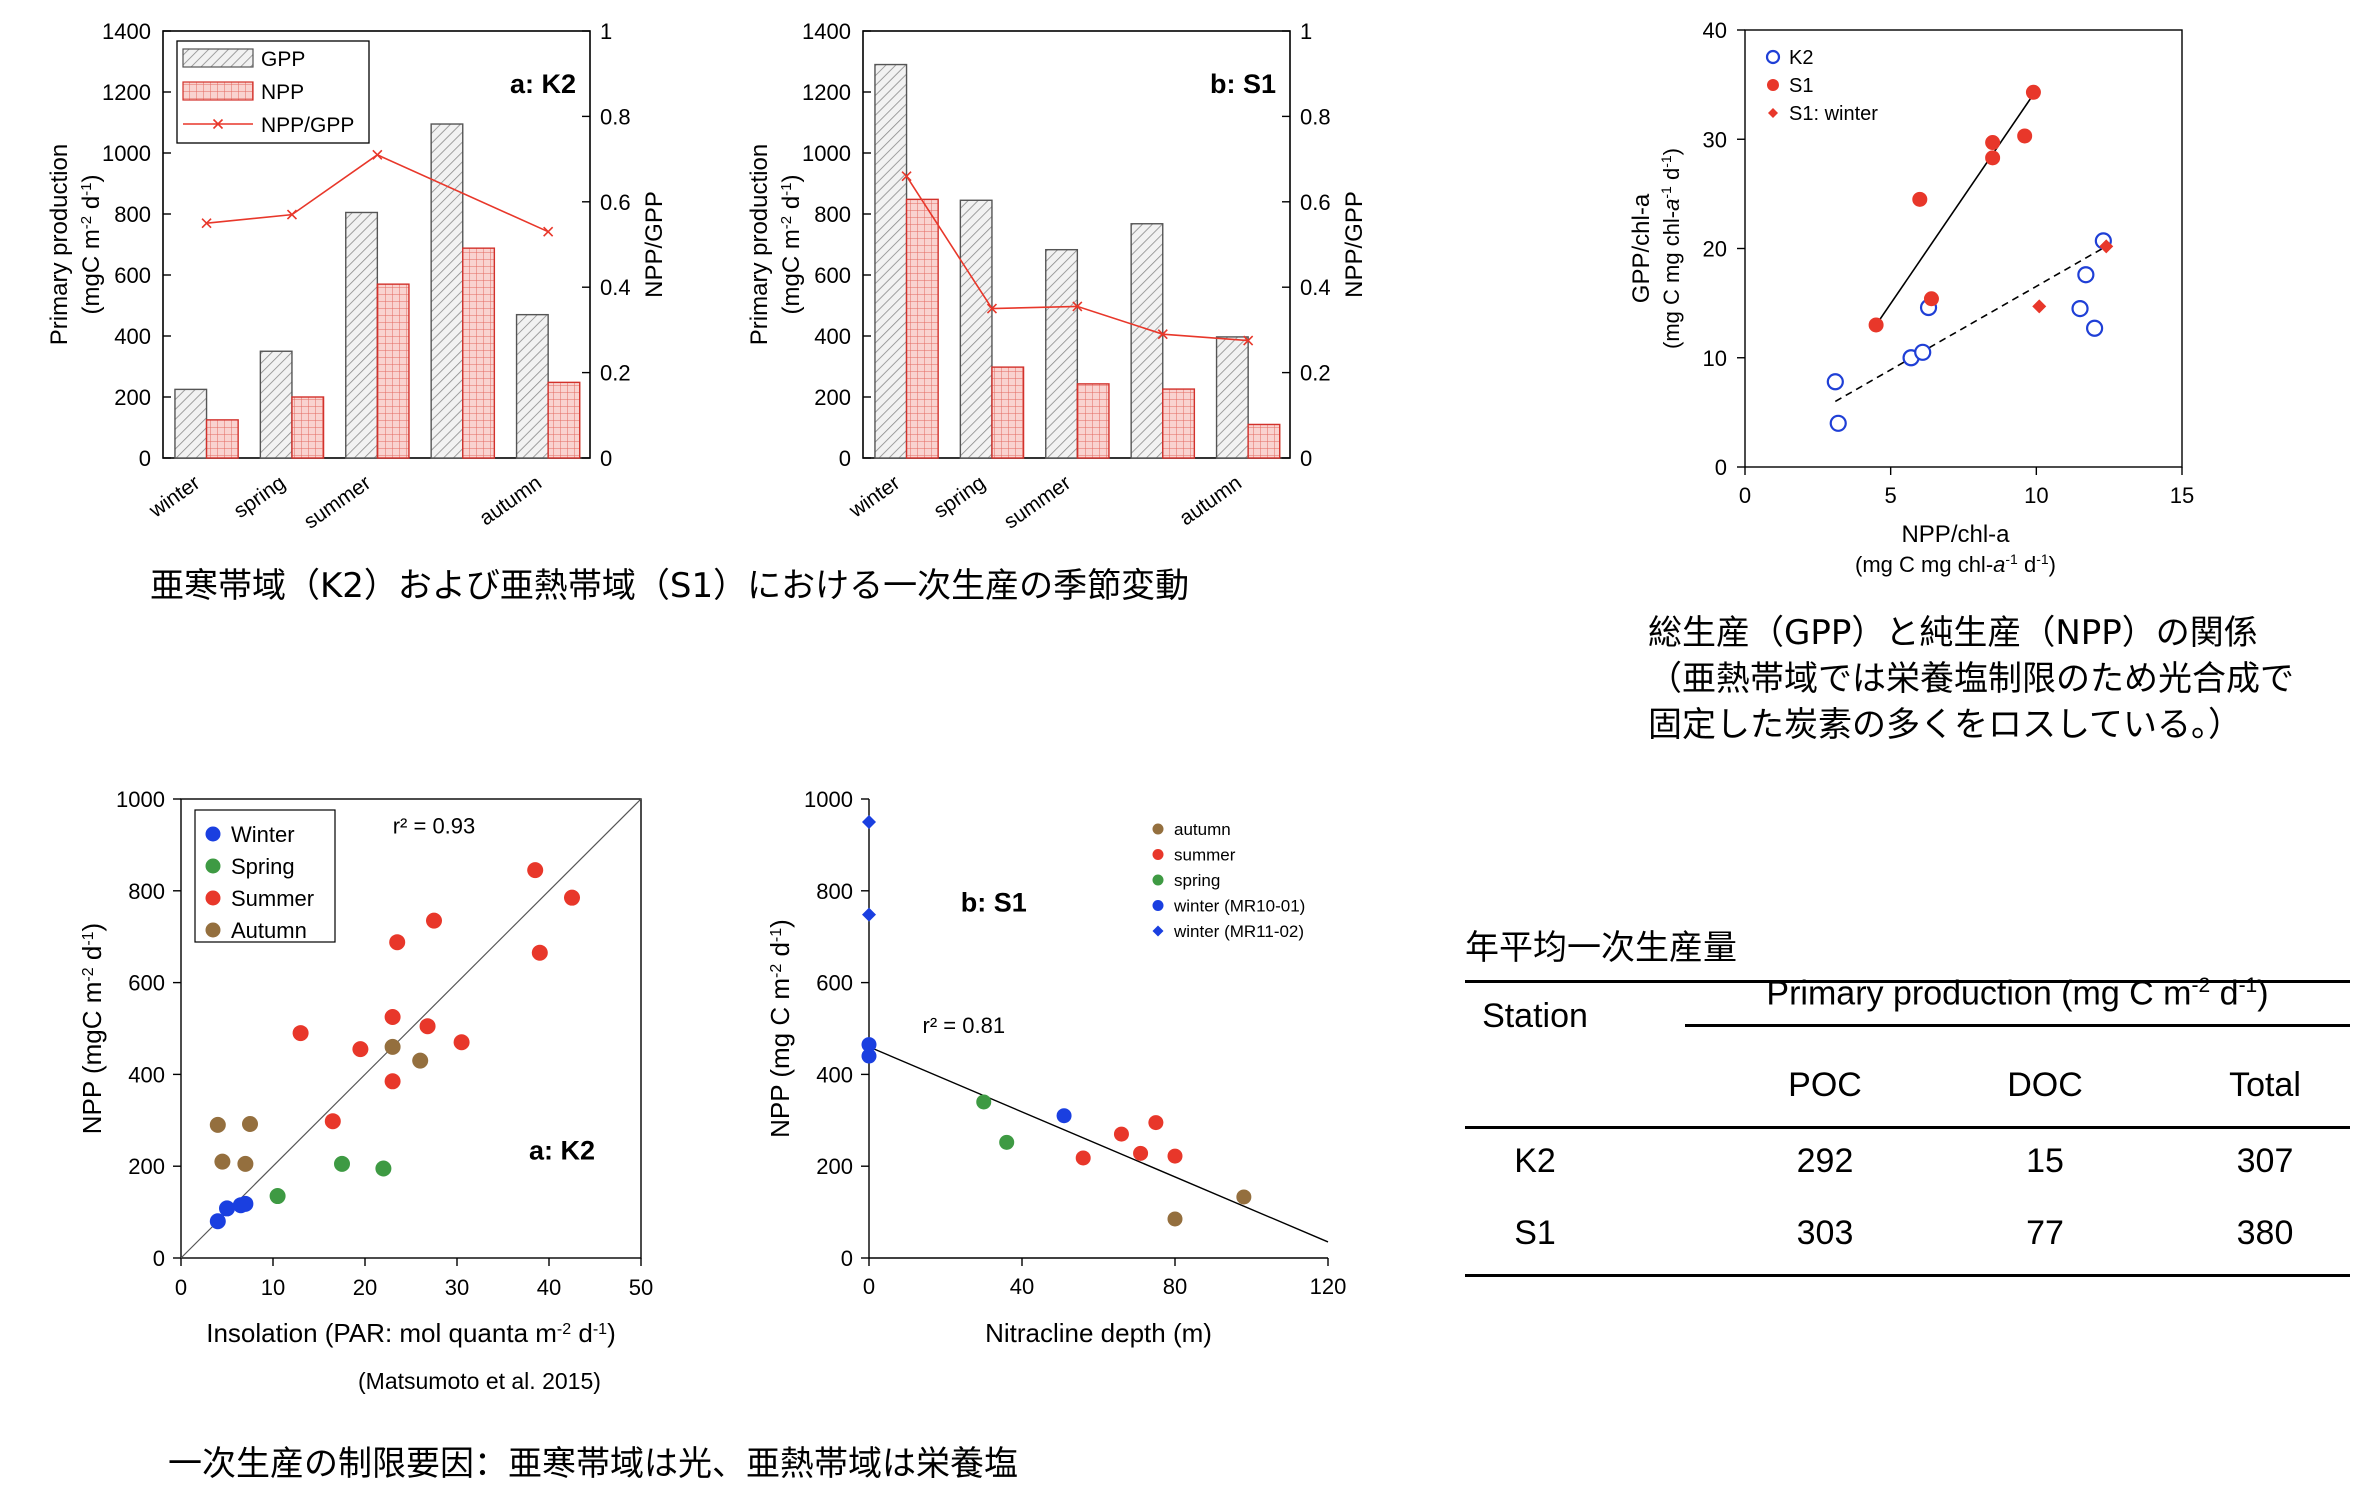 The height and width of the screenshot is (1500, 2374). Describe the element at coordinates (411, 1333) in the screenshot. I see `x-axis-label: Insolation (PAR: mol quanta m-2 d-1)` at that location.